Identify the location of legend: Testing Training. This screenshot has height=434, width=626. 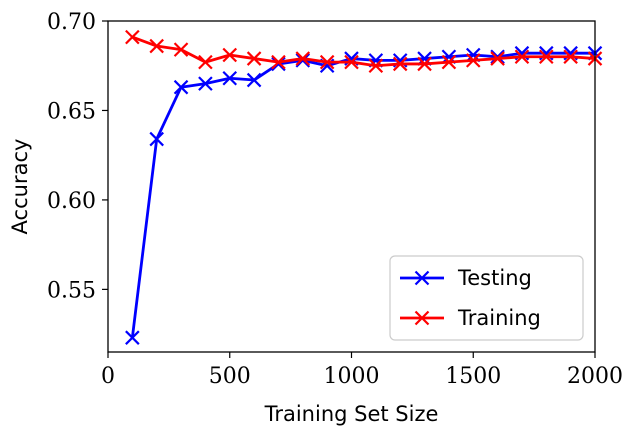
(486, 298).